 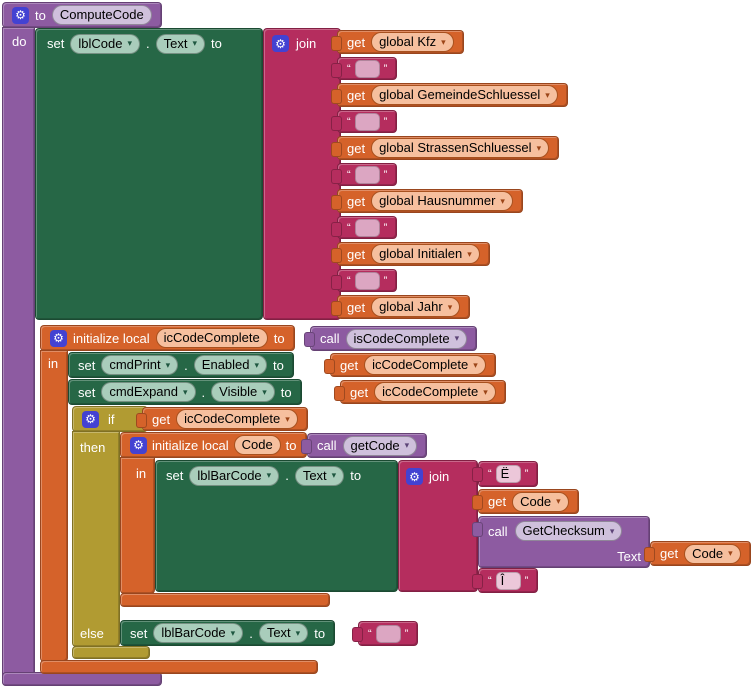 What do you see at coordinates (96, 539) in the screenshot?
I see `if-block-left-spine` at bounding box center [96, 539].